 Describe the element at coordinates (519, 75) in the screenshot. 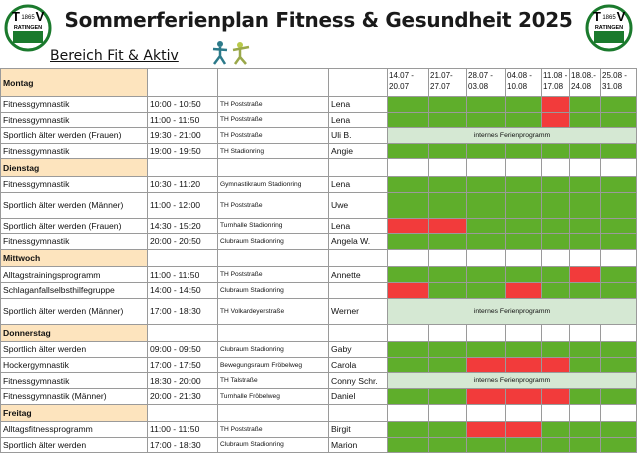

I see `week-label: 04.08 -` at that location.